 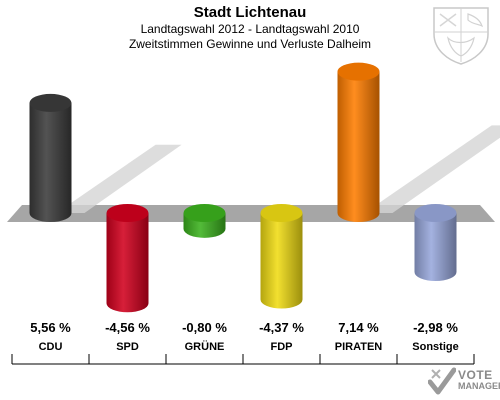 I want to click on value-label: -0,80 %, so click(x=204, y=327).